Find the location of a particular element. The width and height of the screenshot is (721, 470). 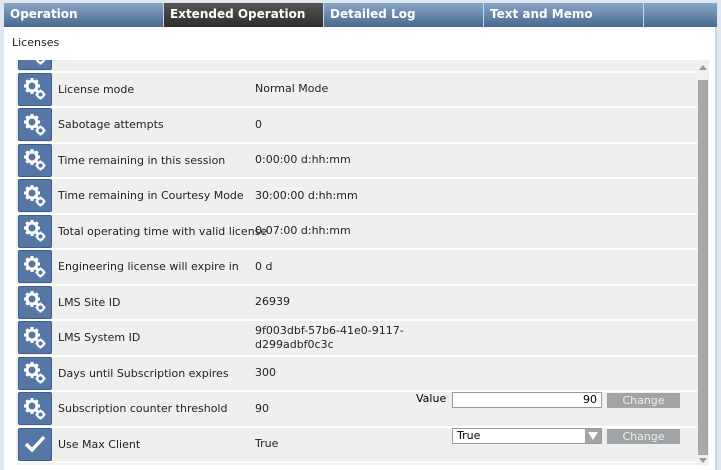

tab-extended-operation: Extended Operation is located at coordinates (244, 15).